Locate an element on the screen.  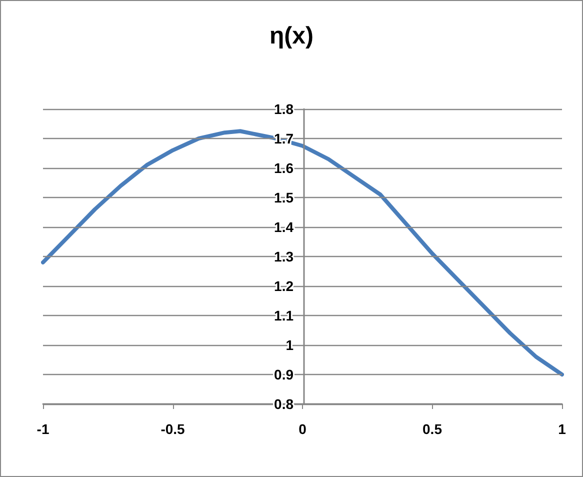
y-tick-label: 1.6 is located at coordinates (284, 168).